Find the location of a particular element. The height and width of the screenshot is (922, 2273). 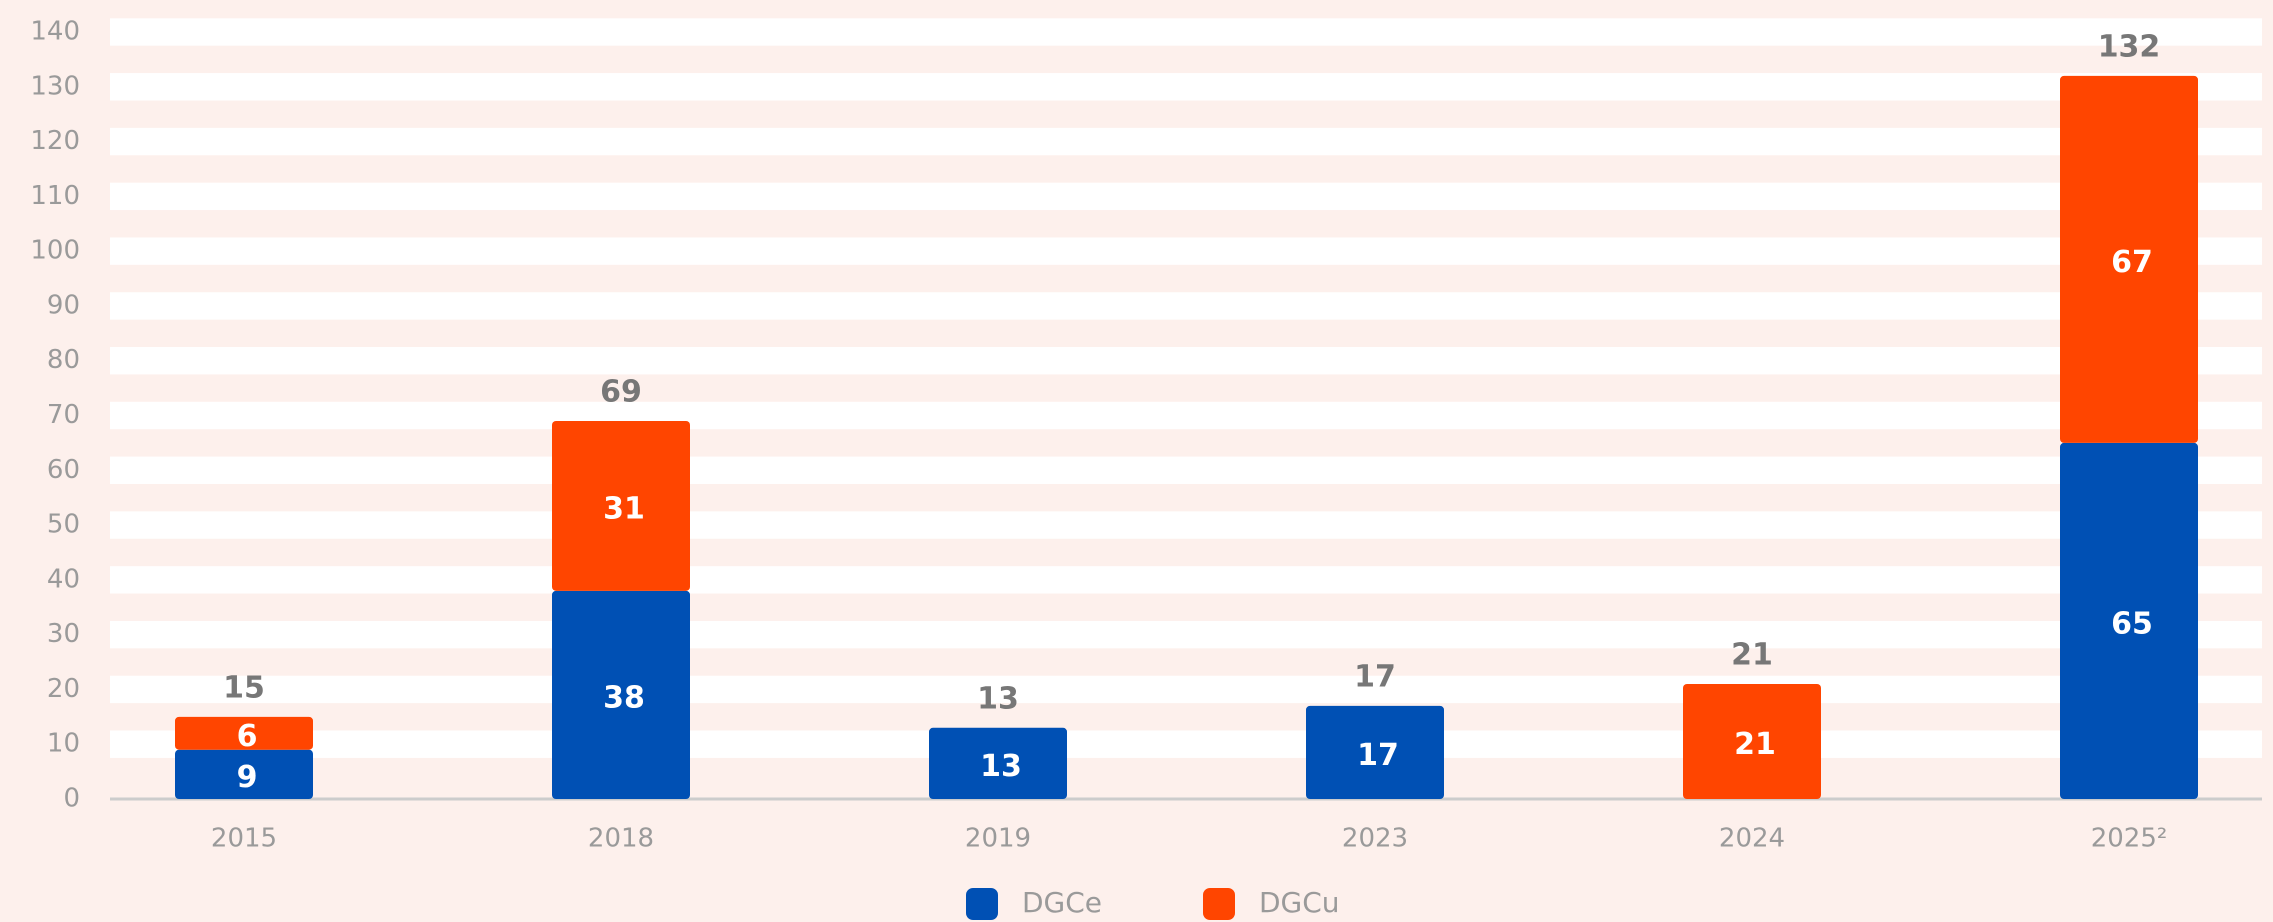

y-tick-label: 10 is located at coordinates (63, 744).